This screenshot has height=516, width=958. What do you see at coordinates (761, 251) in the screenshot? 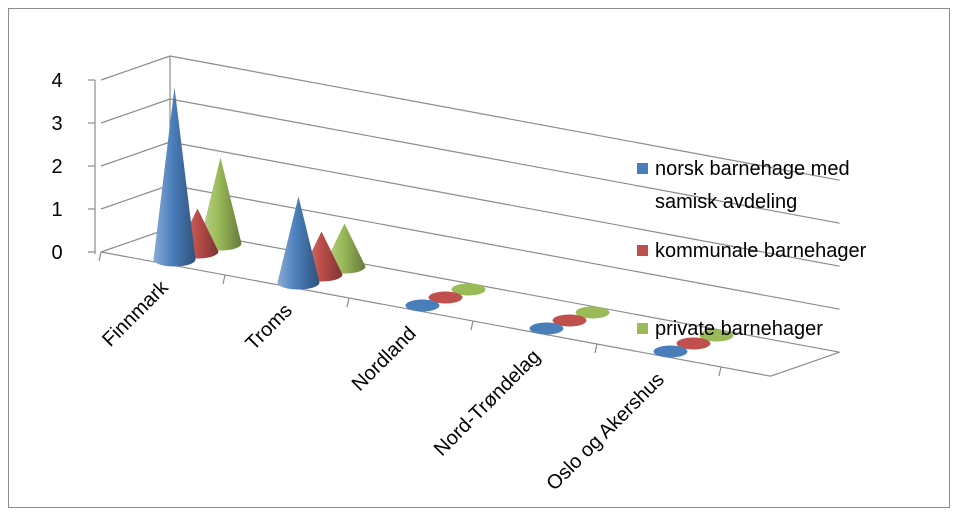
I see `legend-label: kommunale barnehager` at bounding box center [761, 251].